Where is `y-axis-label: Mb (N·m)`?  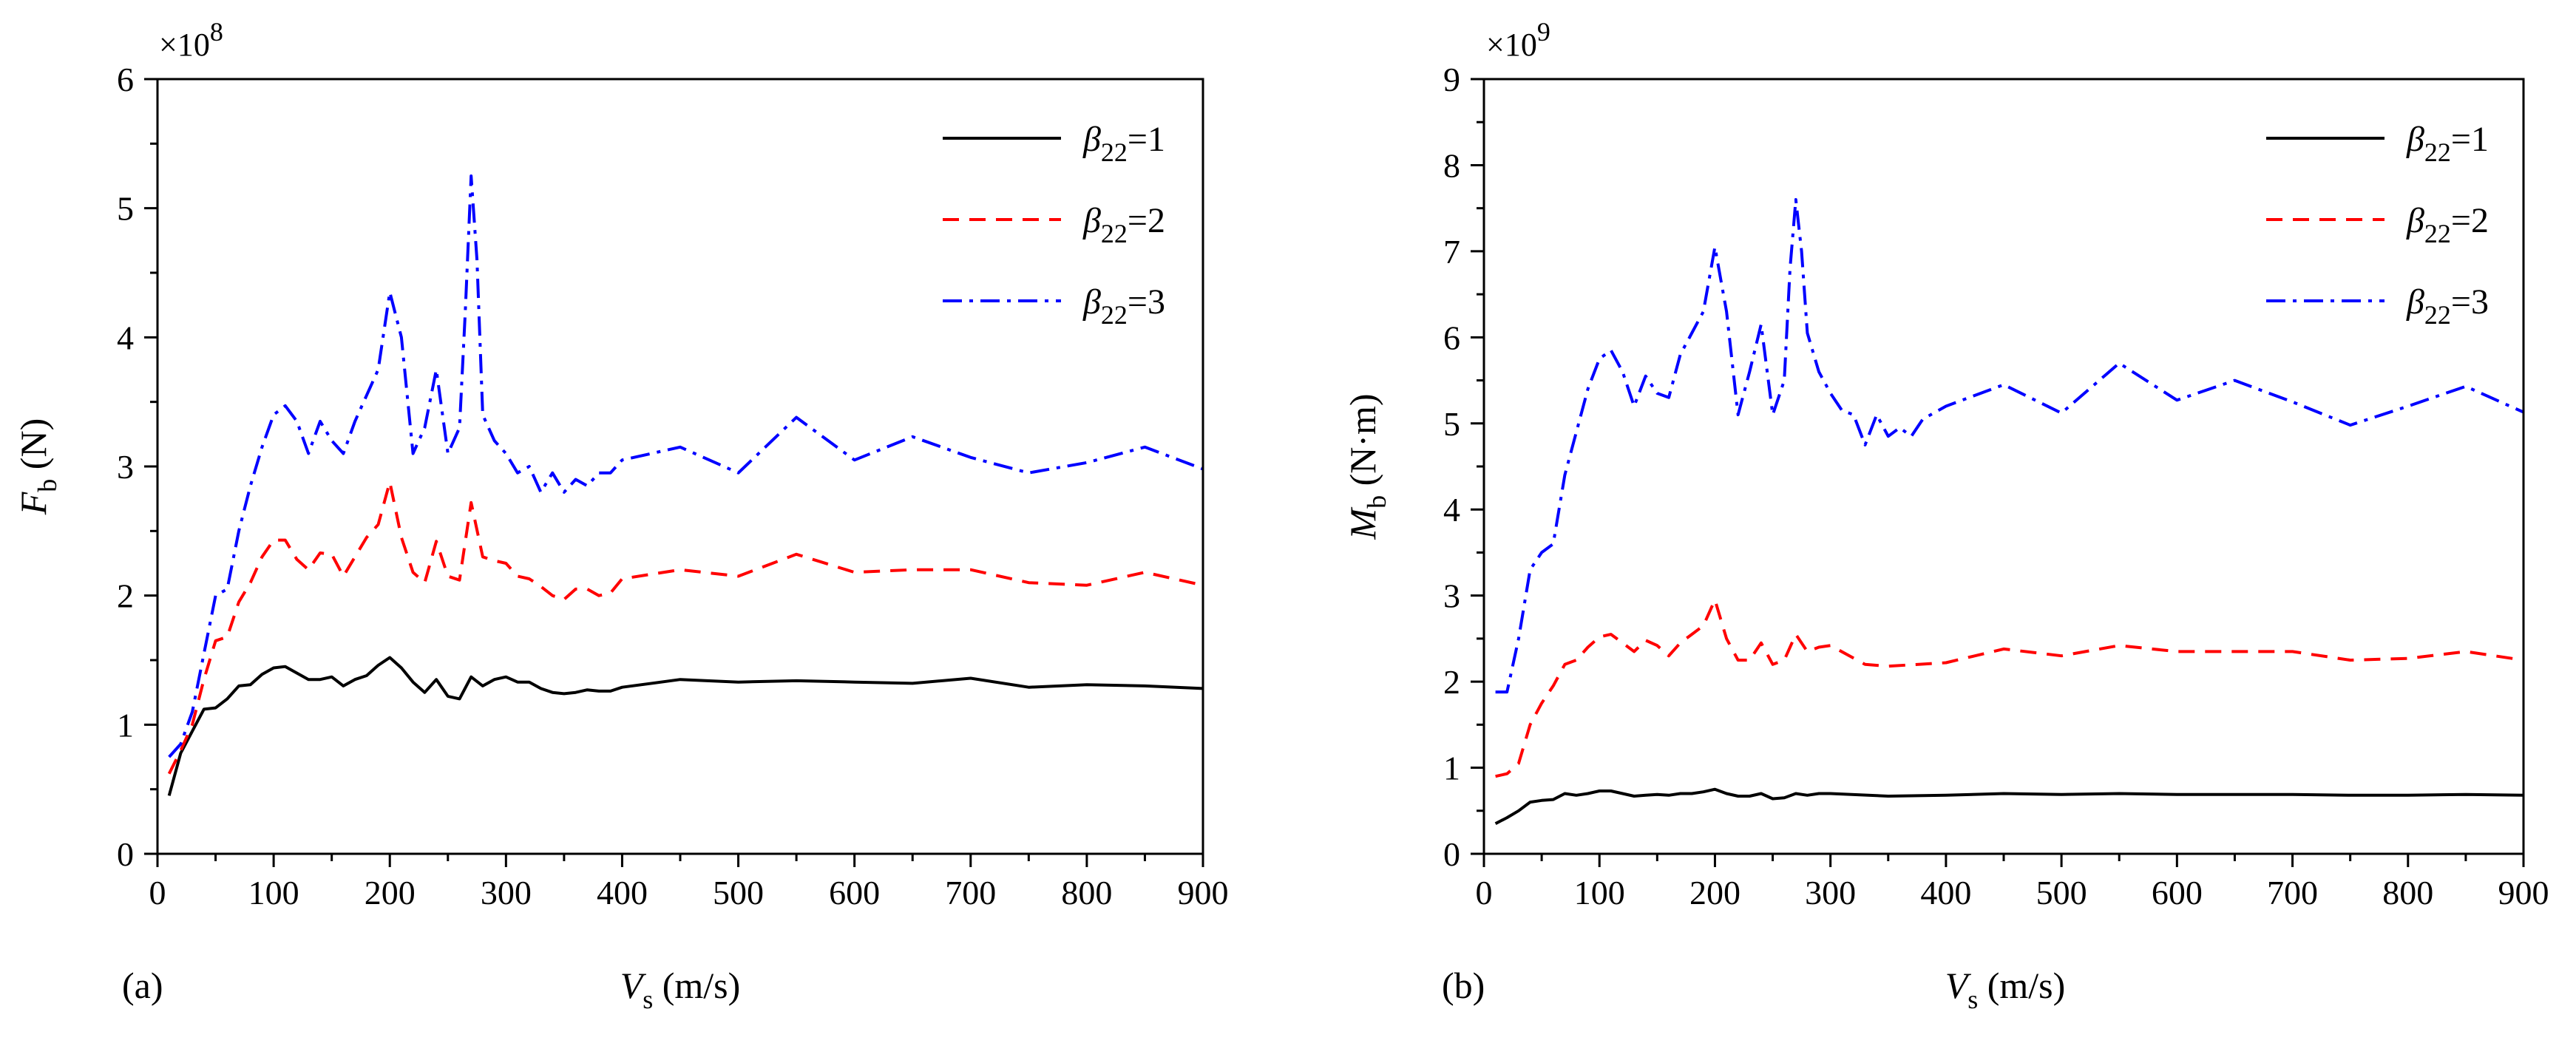
y-axis-label: Mb (N·m) is located at coordinates (1367, 466).